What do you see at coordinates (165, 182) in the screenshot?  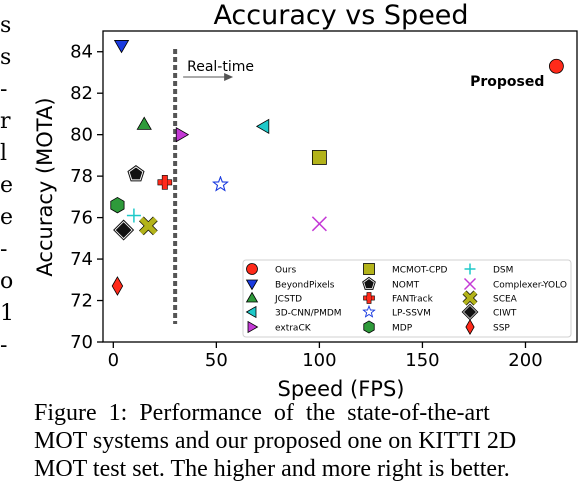 I see `point-fantrack` at bounding box center [165, 182].